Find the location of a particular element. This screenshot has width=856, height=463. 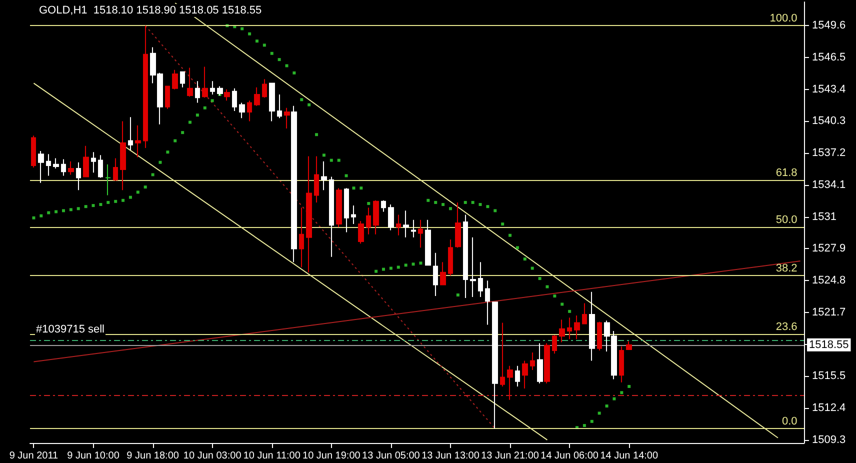

annotation: 50.0 is located at coordinates (787, 220).